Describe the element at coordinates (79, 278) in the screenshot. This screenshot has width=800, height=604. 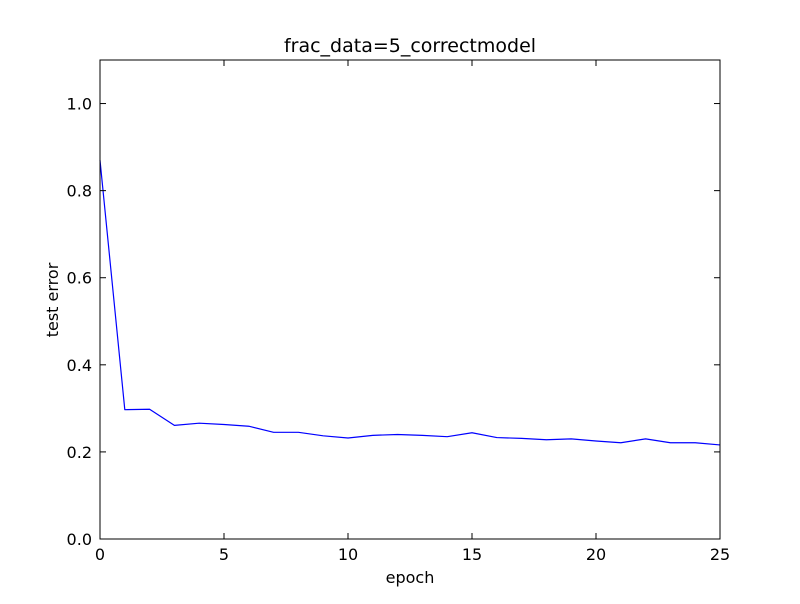
I see `y-tick-label: 0.6` at that location.